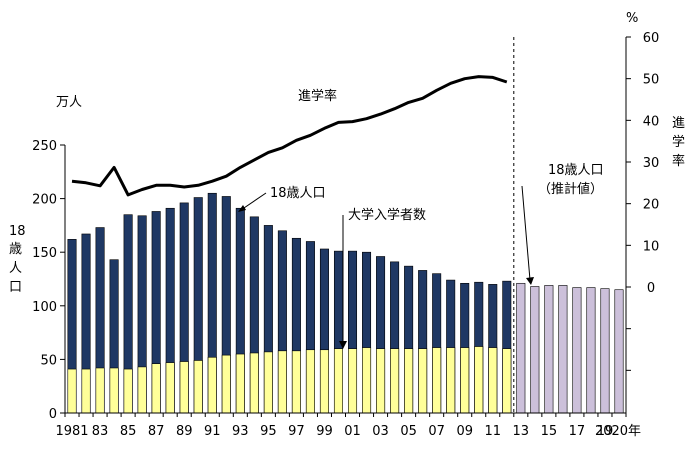  I want to click on admission-bar-2012, so click(507, 381).